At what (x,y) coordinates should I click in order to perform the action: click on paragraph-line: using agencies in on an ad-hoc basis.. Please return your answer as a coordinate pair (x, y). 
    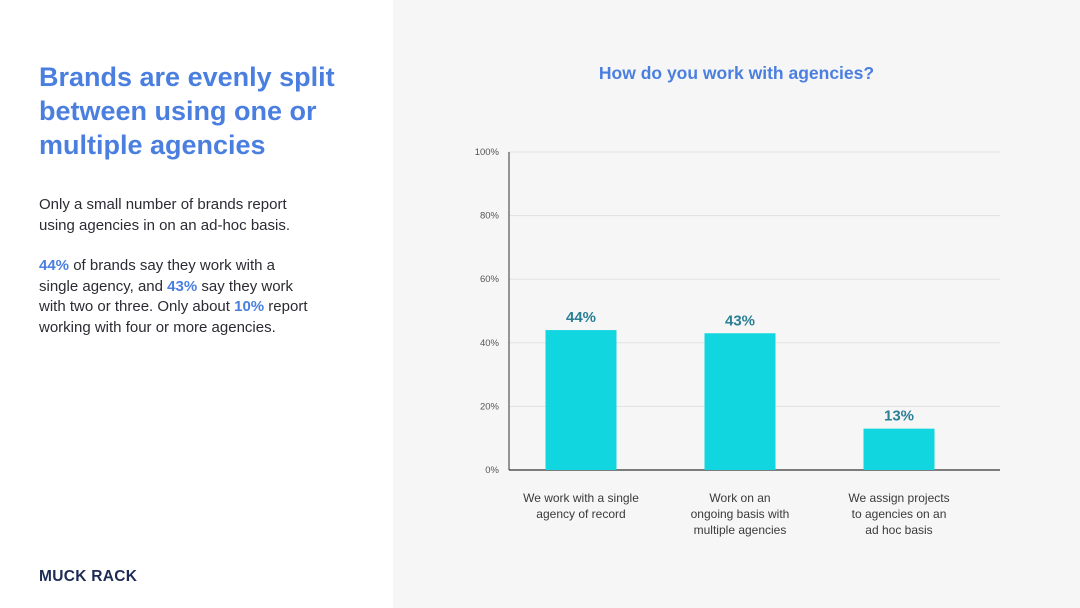
    Looking at the image, I should click on (165, 225).